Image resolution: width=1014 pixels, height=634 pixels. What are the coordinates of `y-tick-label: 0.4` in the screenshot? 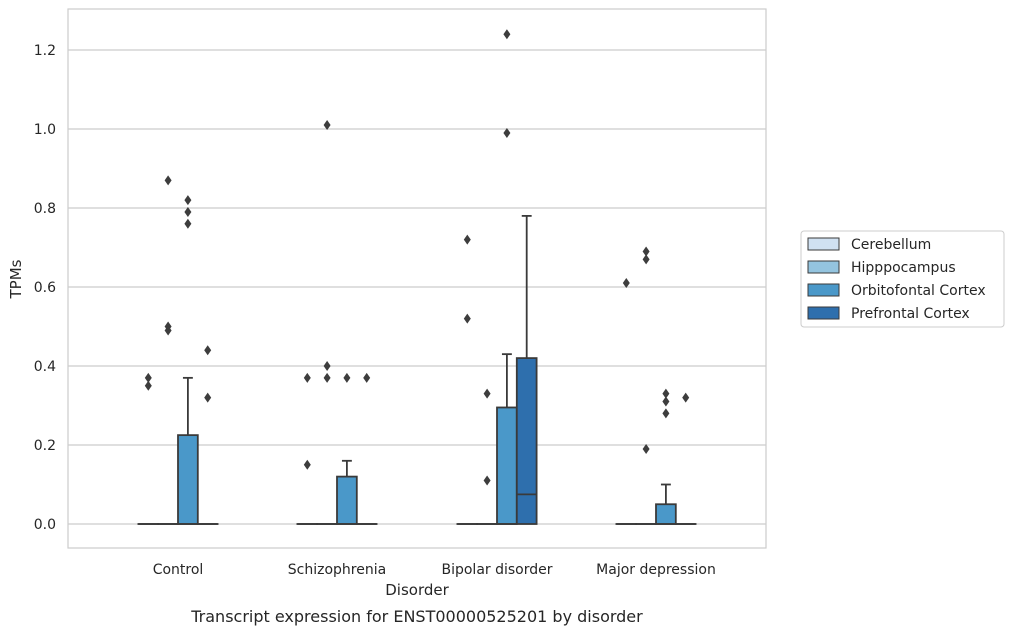 It's located at (45, 367).